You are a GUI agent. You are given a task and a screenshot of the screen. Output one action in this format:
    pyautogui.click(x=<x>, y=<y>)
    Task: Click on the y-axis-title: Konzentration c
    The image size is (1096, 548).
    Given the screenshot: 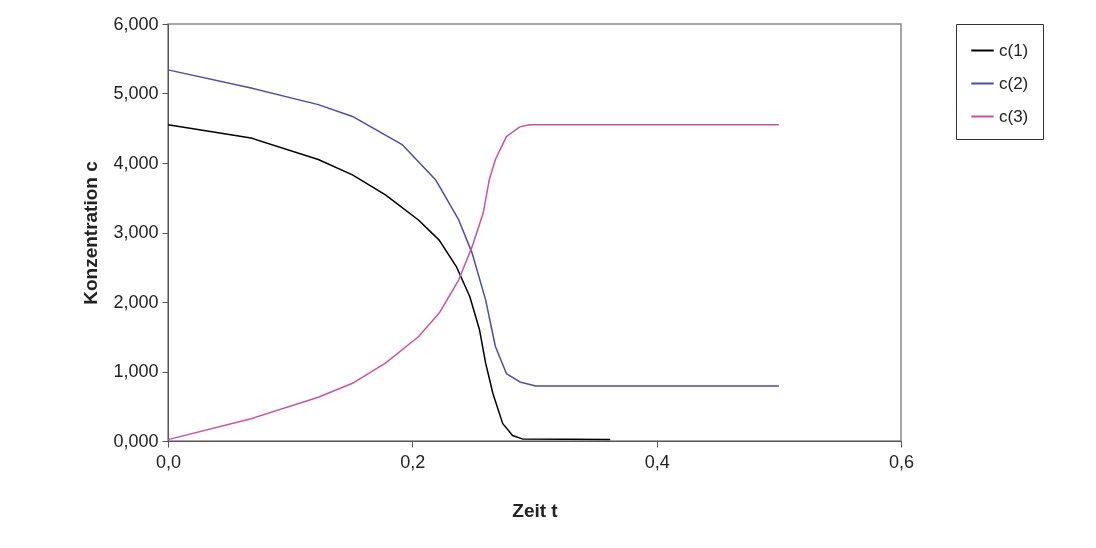 What is the action you would take?
    pyautogui.click(x=91, y=232)
    